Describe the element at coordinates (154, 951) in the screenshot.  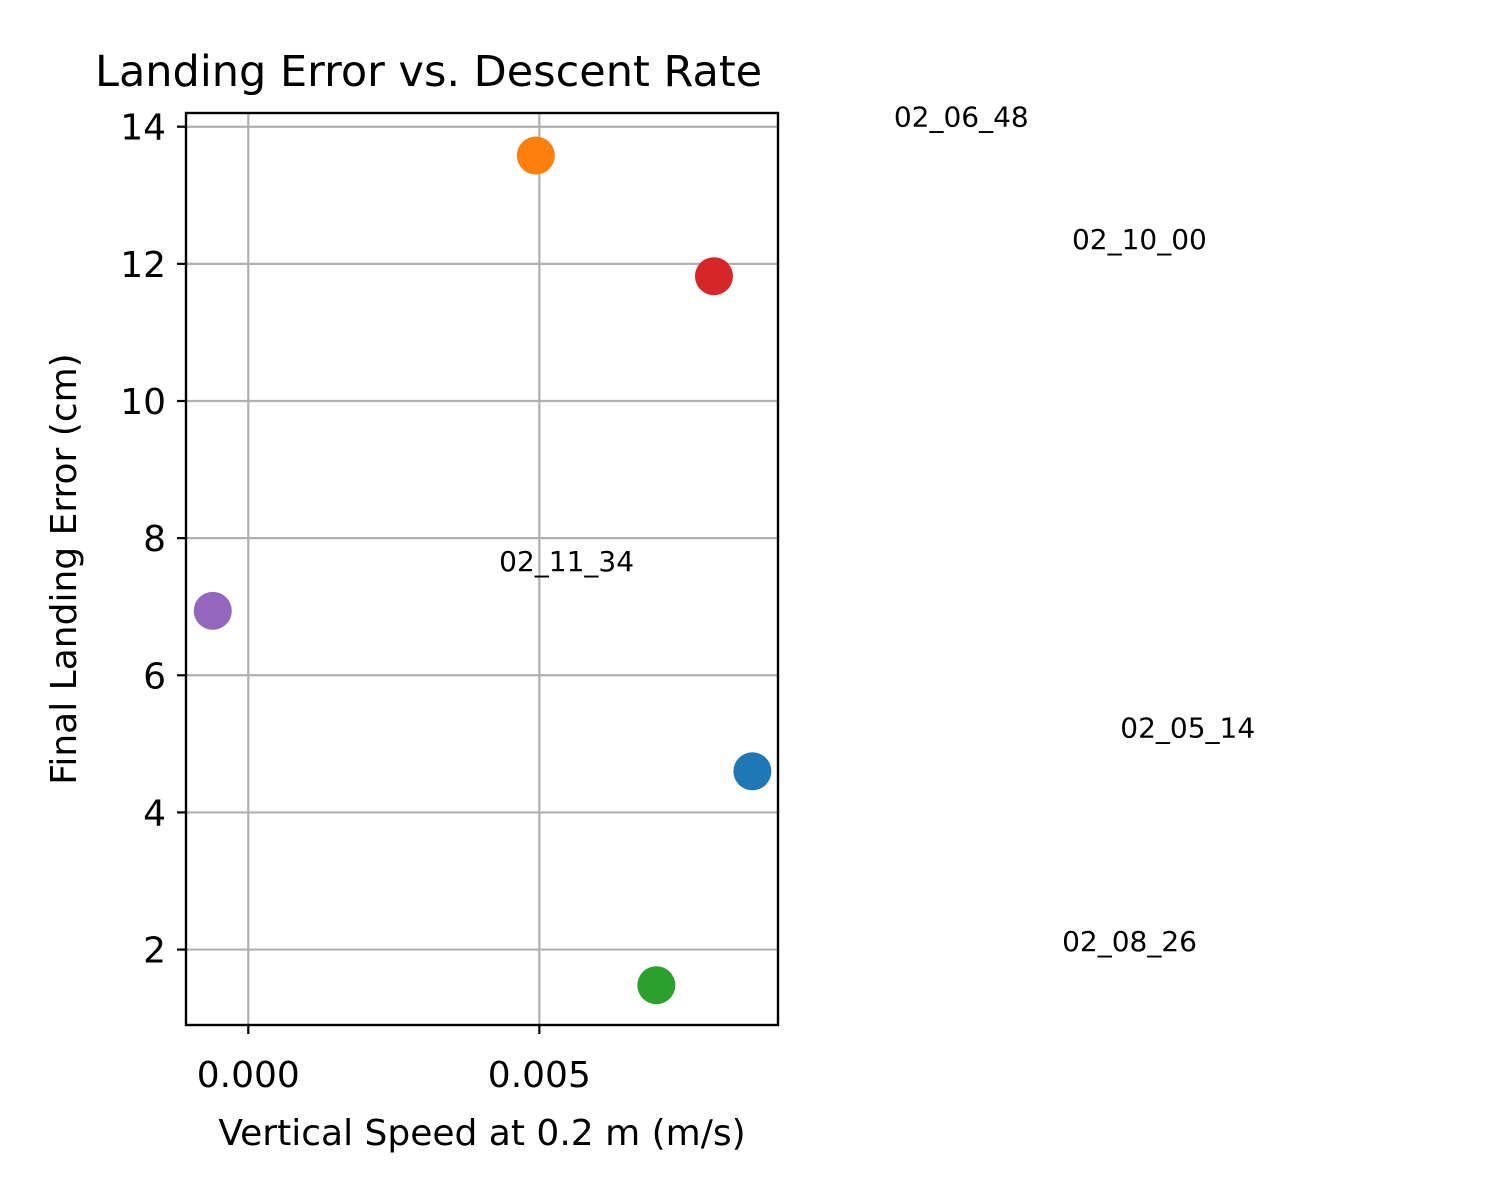
I see `y-tick-label: 2` at that location.